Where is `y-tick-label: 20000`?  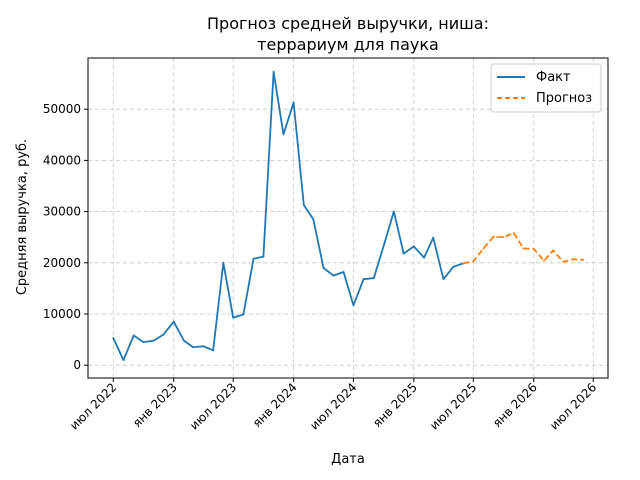
y-tick-label: 20000 is located at coordinates (62, 263).